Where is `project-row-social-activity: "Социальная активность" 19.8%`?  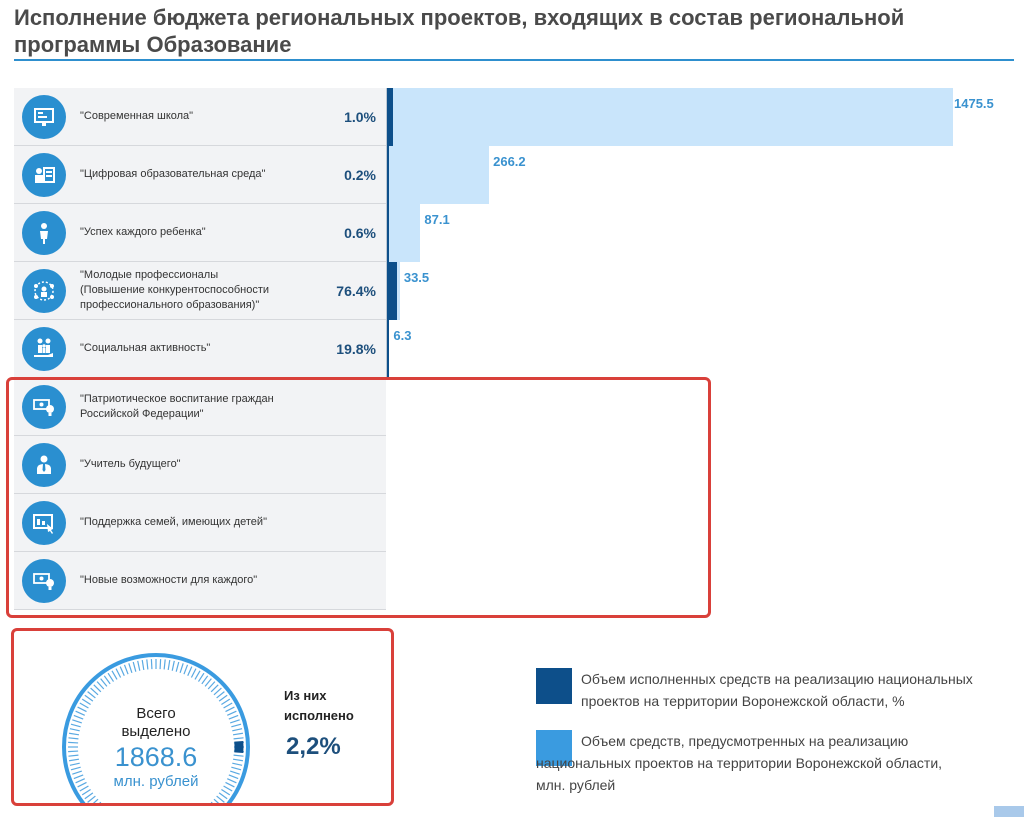 project-row-social-activity: "Социальная активность" 19.8% is located at coordinates (200, 349).